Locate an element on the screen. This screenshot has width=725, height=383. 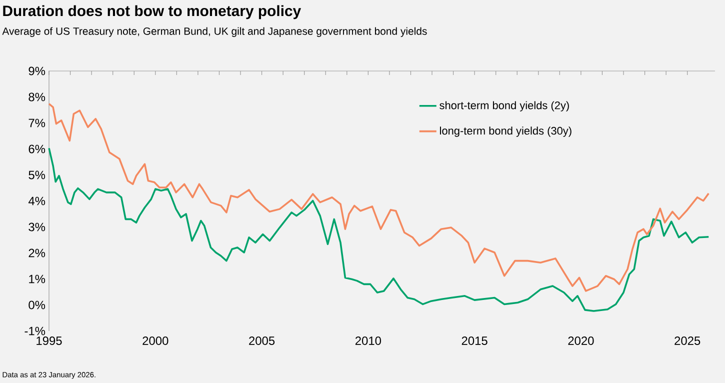
x-tick-label: 2020 is located at coordinates (581, 340).